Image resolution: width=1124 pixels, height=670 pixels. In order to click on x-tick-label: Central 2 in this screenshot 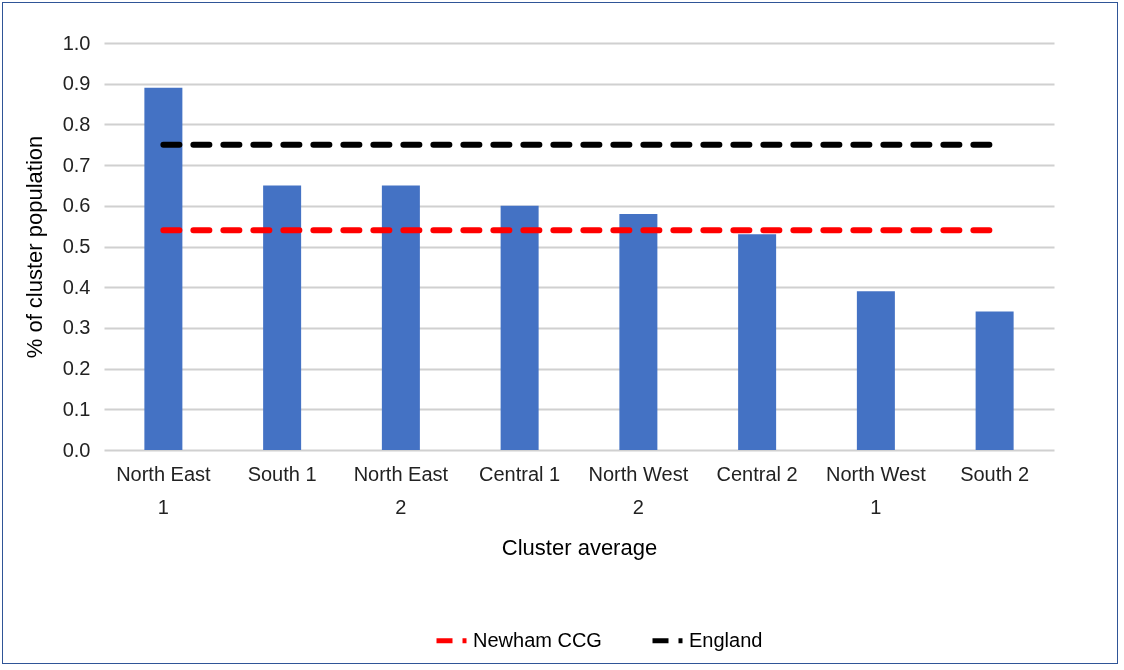, I will do `click(757, 473)`.